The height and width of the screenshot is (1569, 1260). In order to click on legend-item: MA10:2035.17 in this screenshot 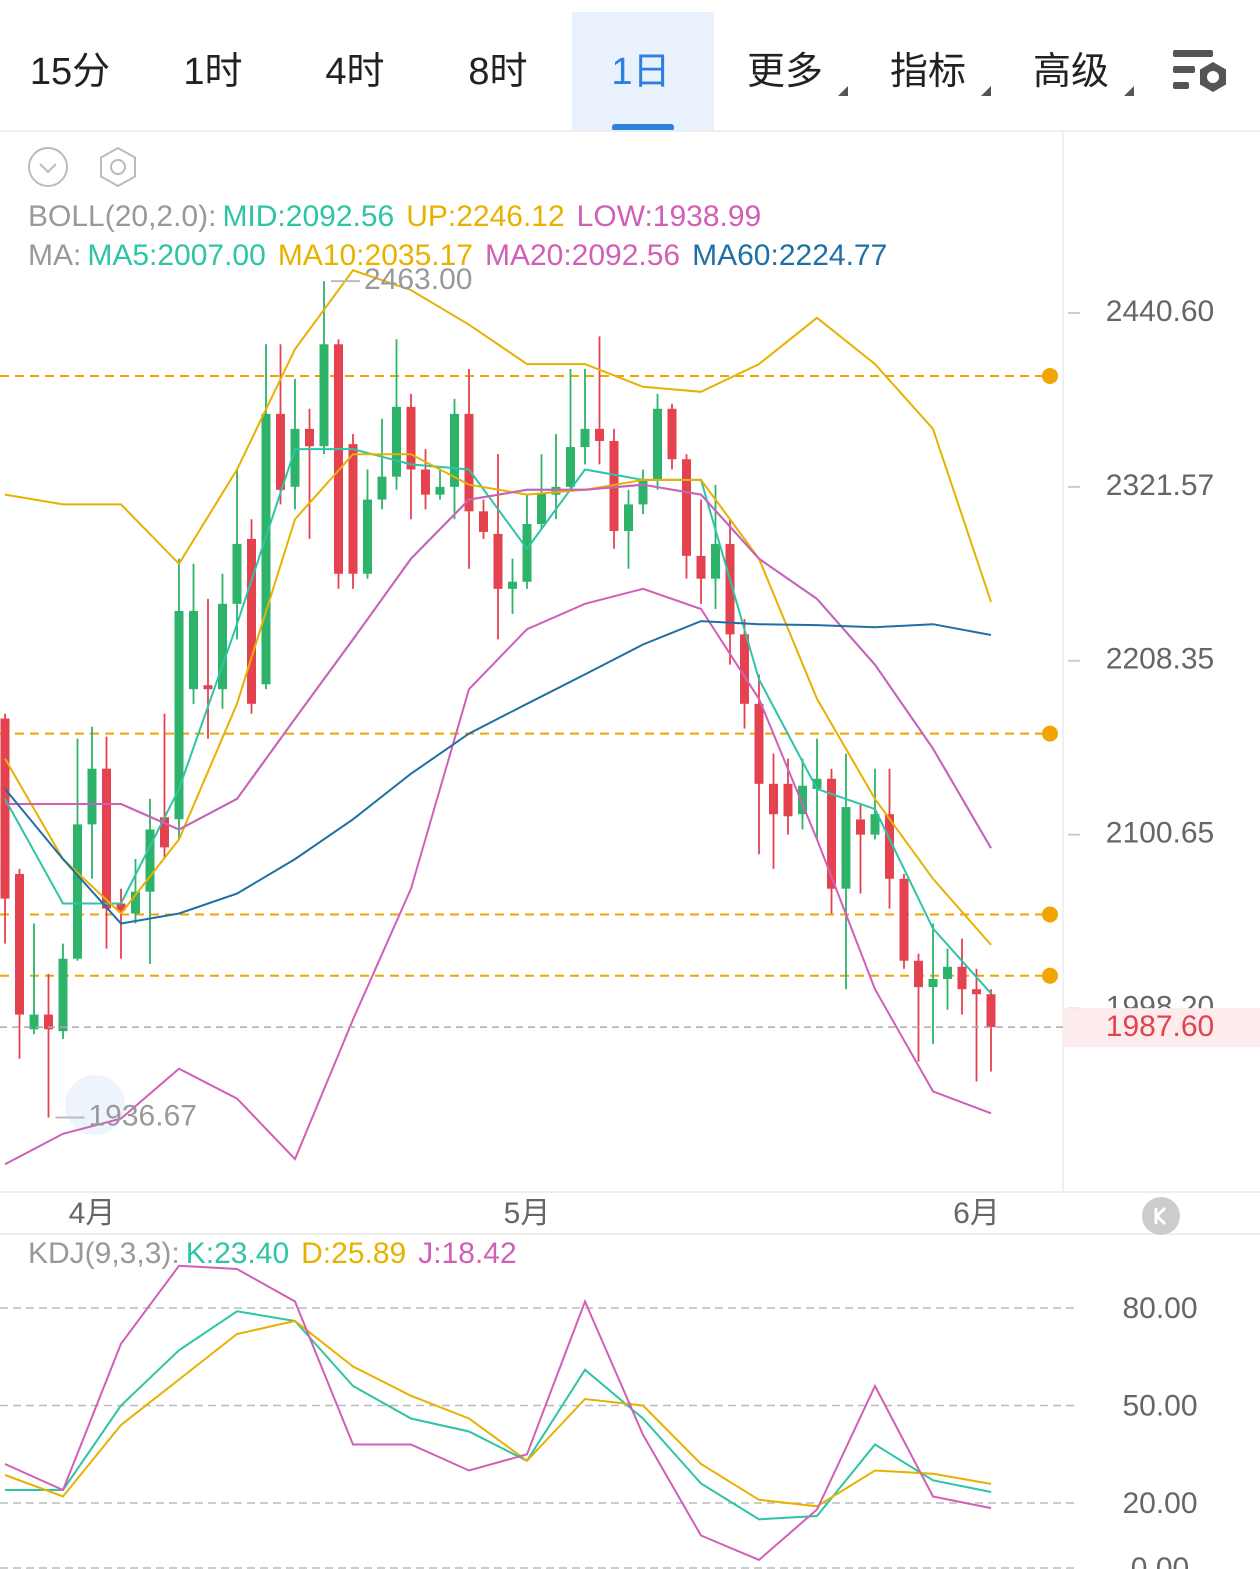, I will do `click(375, 255)`.